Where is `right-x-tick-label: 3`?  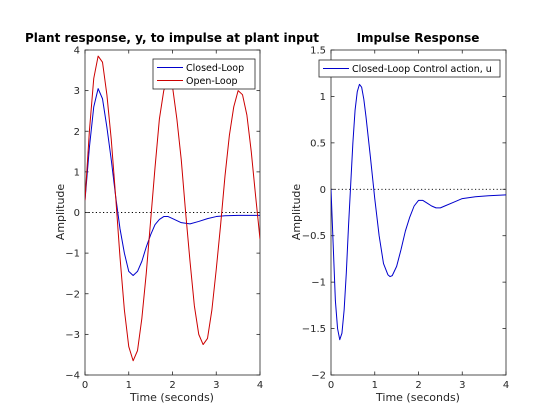
right-x-tick-label: 3 is located at coordinates (462, 385).